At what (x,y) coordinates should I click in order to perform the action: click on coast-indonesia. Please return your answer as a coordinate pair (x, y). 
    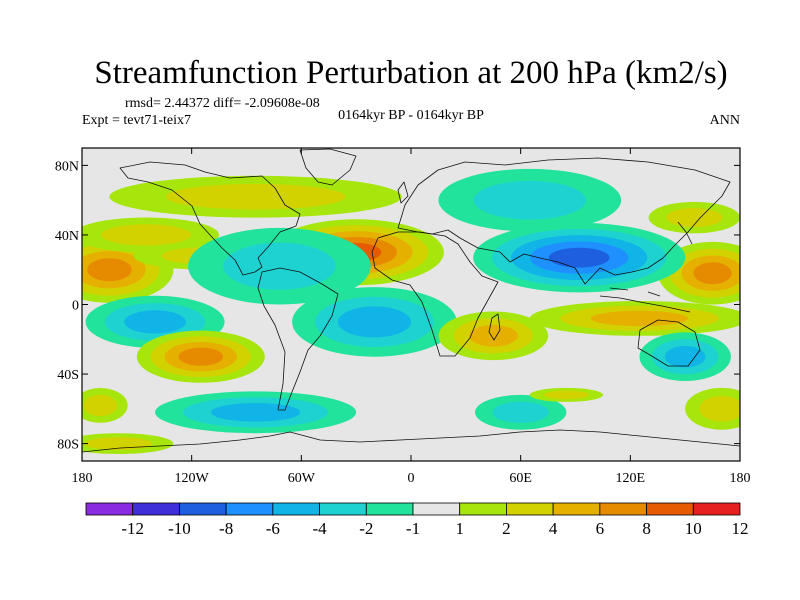
    Looking at the image, I should click on (645, 300).